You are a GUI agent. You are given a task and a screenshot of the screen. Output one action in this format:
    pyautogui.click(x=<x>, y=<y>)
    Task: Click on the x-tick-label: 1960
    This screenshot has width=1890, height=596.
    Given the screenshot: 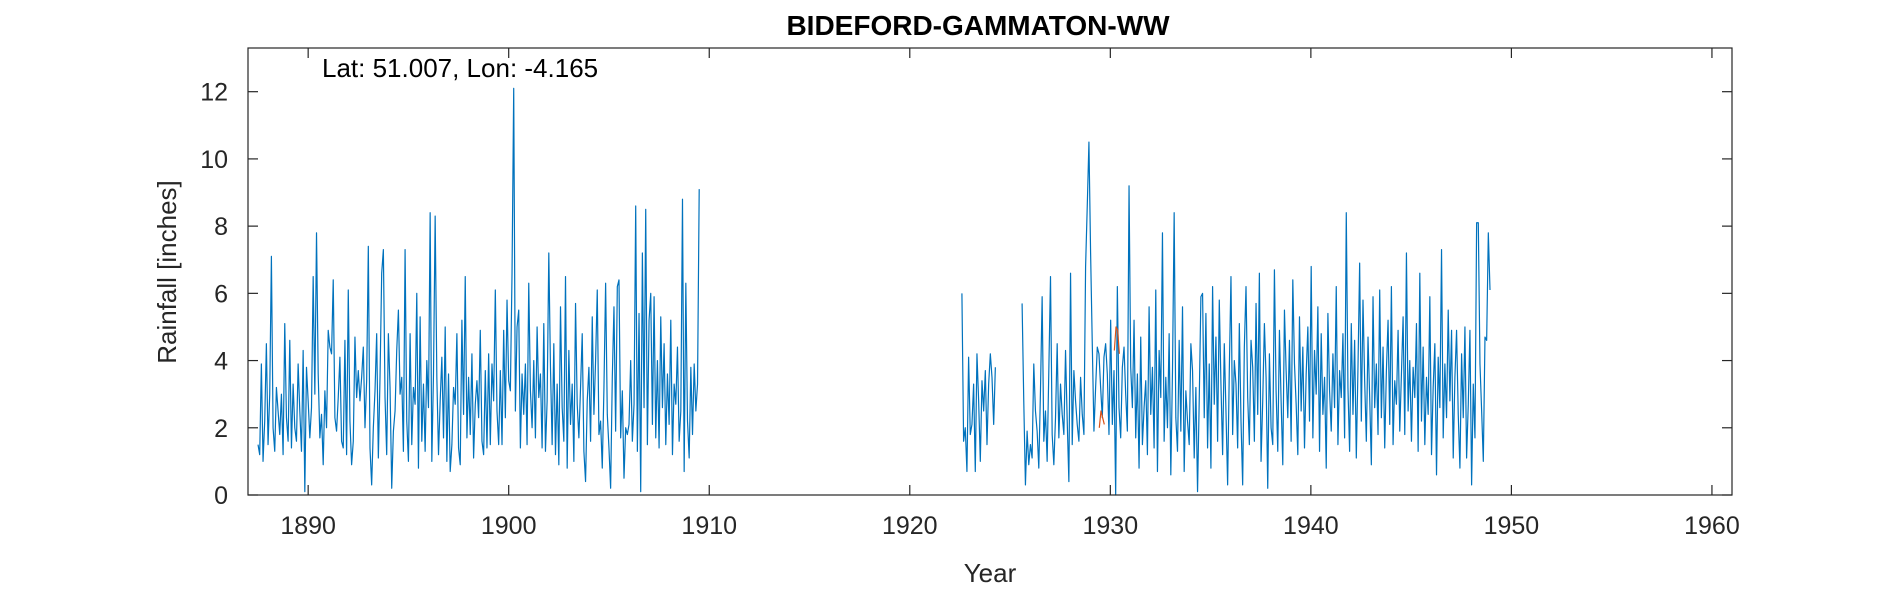 What is the action you would take?
    pyautogui.click(x=1712, y=526)
    